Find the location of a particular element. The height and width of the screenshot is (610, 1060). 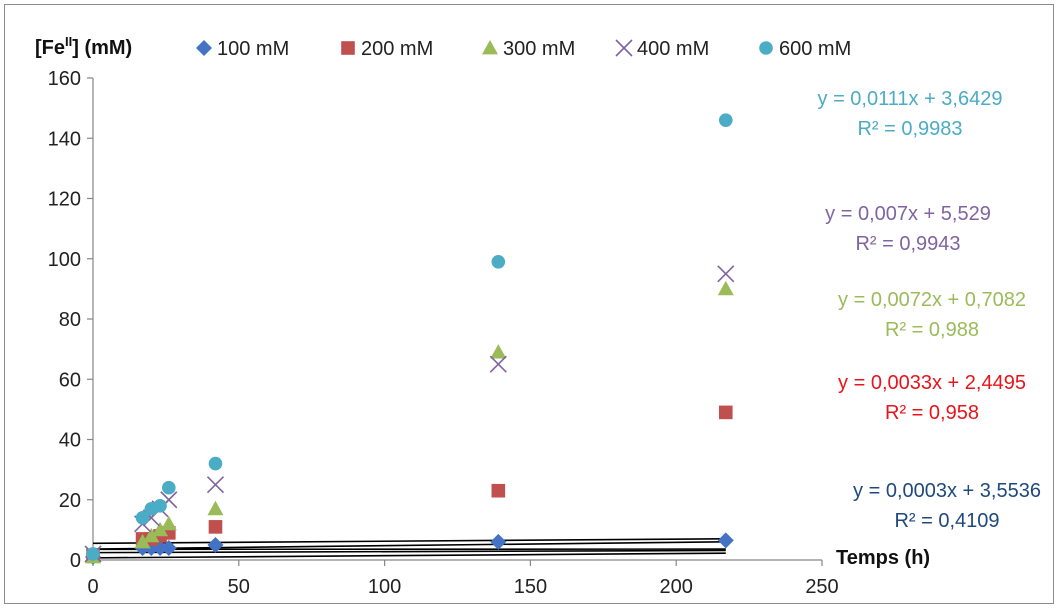

legend-label-200-mm: 200 mM is located at coordinates (397, 49).